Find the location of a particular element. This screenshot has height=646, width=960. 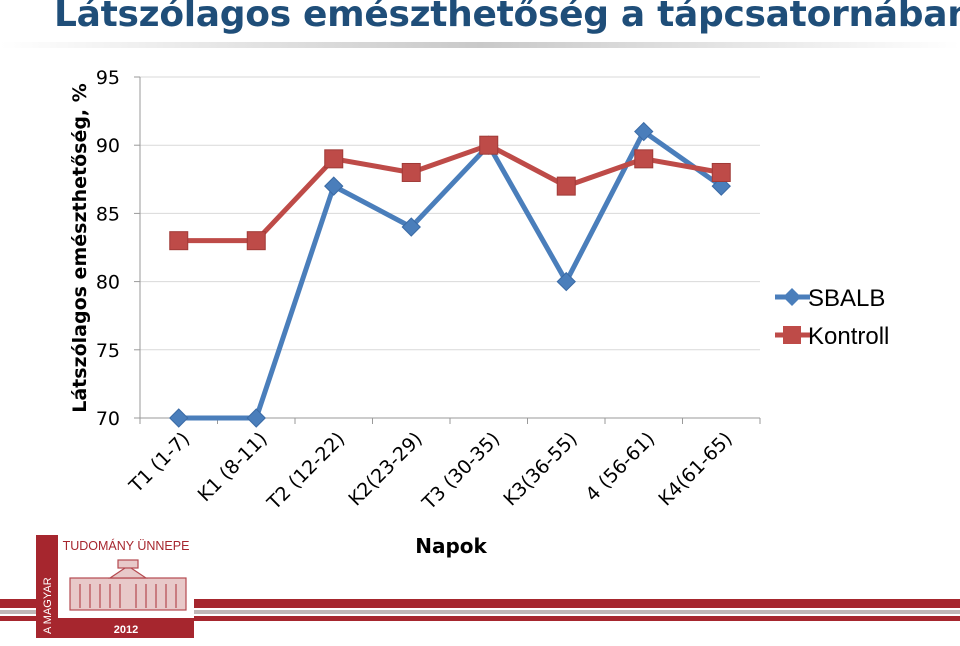

x-tick-label: K4(61-65) is located at coordinates (695, 469).